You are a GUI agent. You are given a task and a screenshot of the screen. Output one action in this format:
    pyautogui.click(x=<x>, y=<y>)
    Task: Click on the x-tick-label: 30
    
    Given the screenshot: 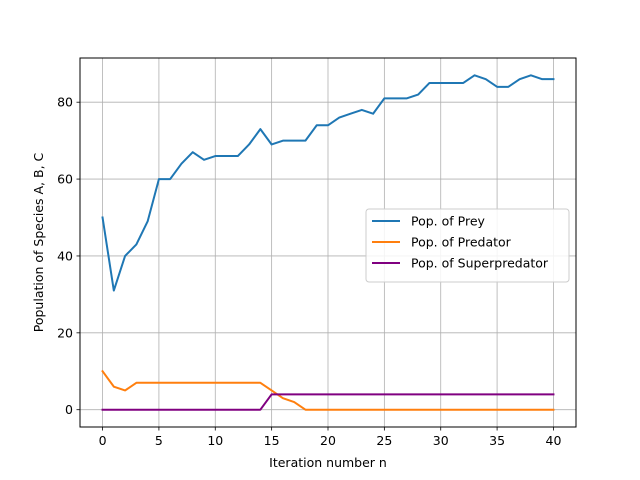 What is the action you would take?
    pyautogui.click(x=441, y=440)
    